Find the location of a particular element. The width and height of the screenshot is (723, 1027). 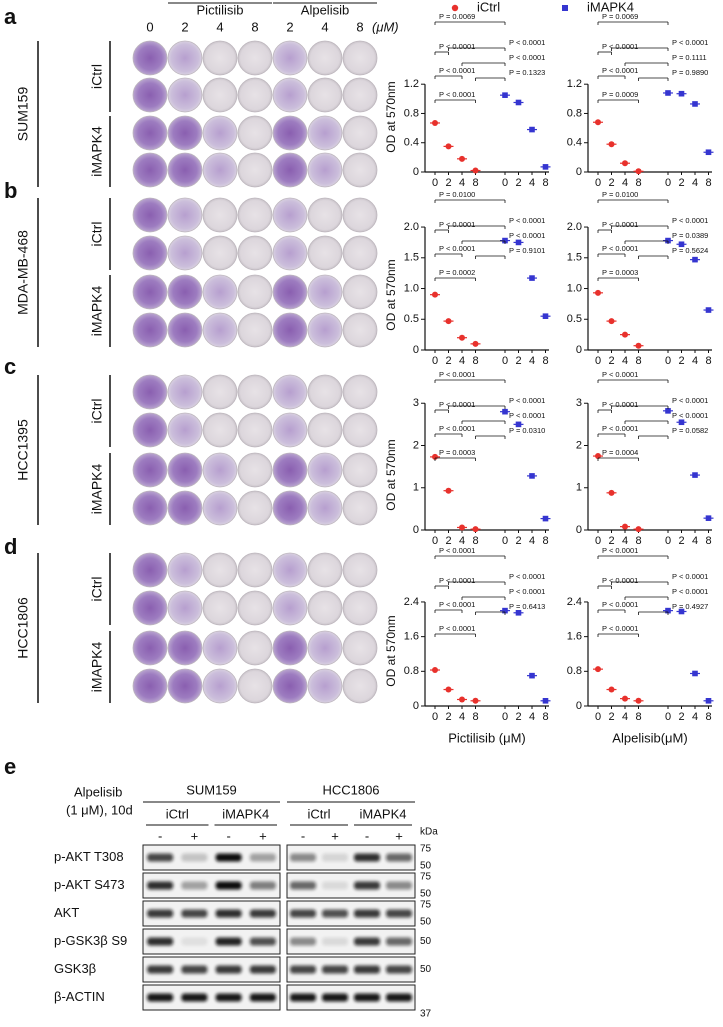

kda-label: kDa is located at coordinates (429, 832).